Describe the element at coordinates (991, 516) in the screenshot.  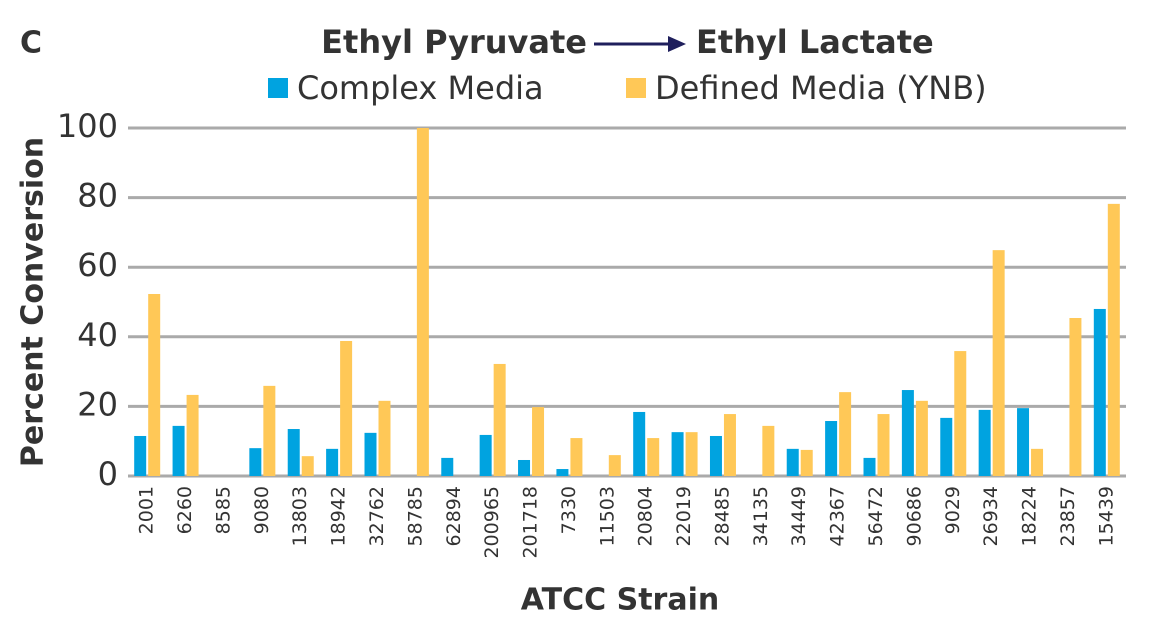
I see `x-tick-label: 26934` at that location.